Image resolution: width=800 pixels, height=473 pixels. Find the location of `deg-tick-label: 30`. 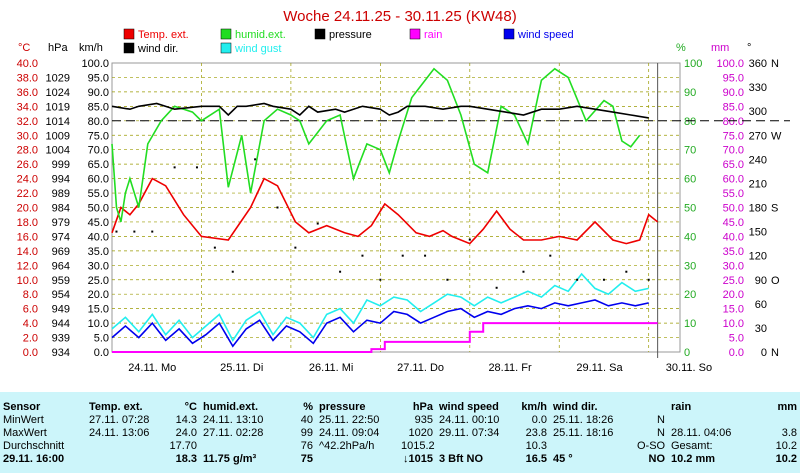

deg-tick-label: 30 is located at coordinates (761, 329).